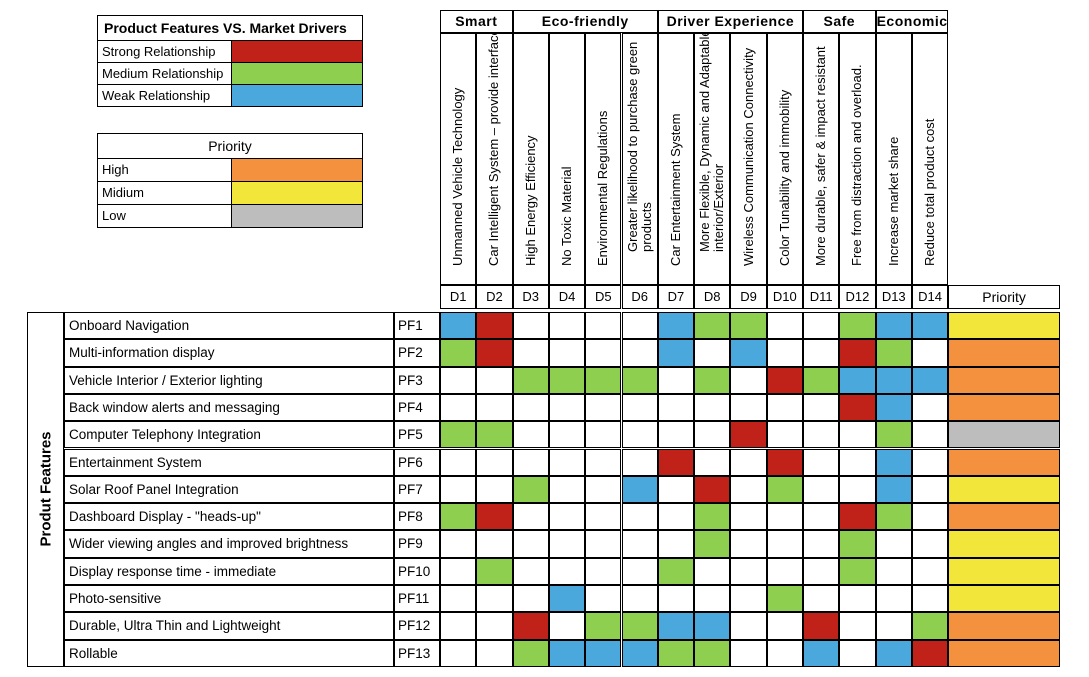 Image resolution: width=1089 pixels, height=677 pixels. What do you see at coordinates (230, 170) in the screenshot?
I see `legend-item-high: High` at bounding box center [230, 170].